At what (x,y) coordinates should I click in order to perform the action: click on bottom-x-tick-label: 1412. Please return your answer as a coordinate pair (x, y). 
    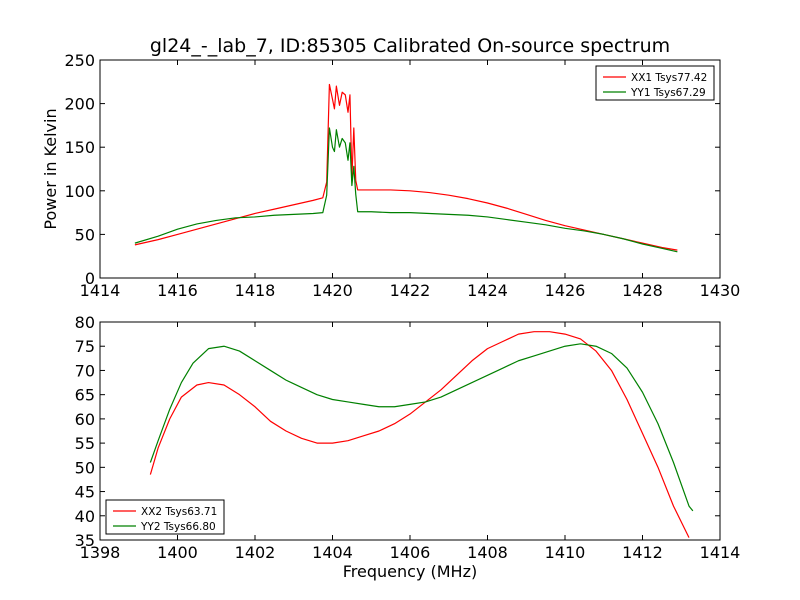
    Looking at the image, I should click on (642, 552).